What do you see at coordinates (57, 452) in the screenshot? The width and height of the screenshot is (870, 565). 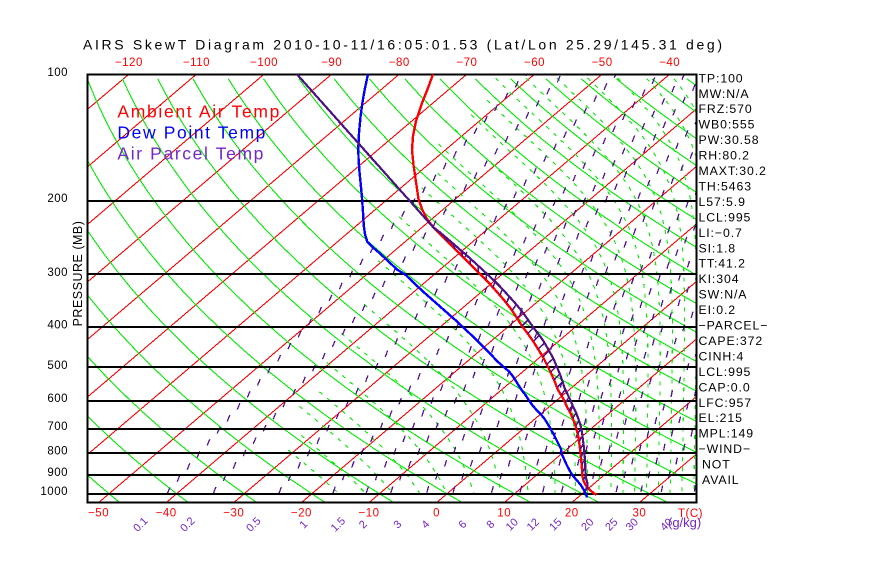 I see `svg-text: 800` at bounding box center [57, 452].